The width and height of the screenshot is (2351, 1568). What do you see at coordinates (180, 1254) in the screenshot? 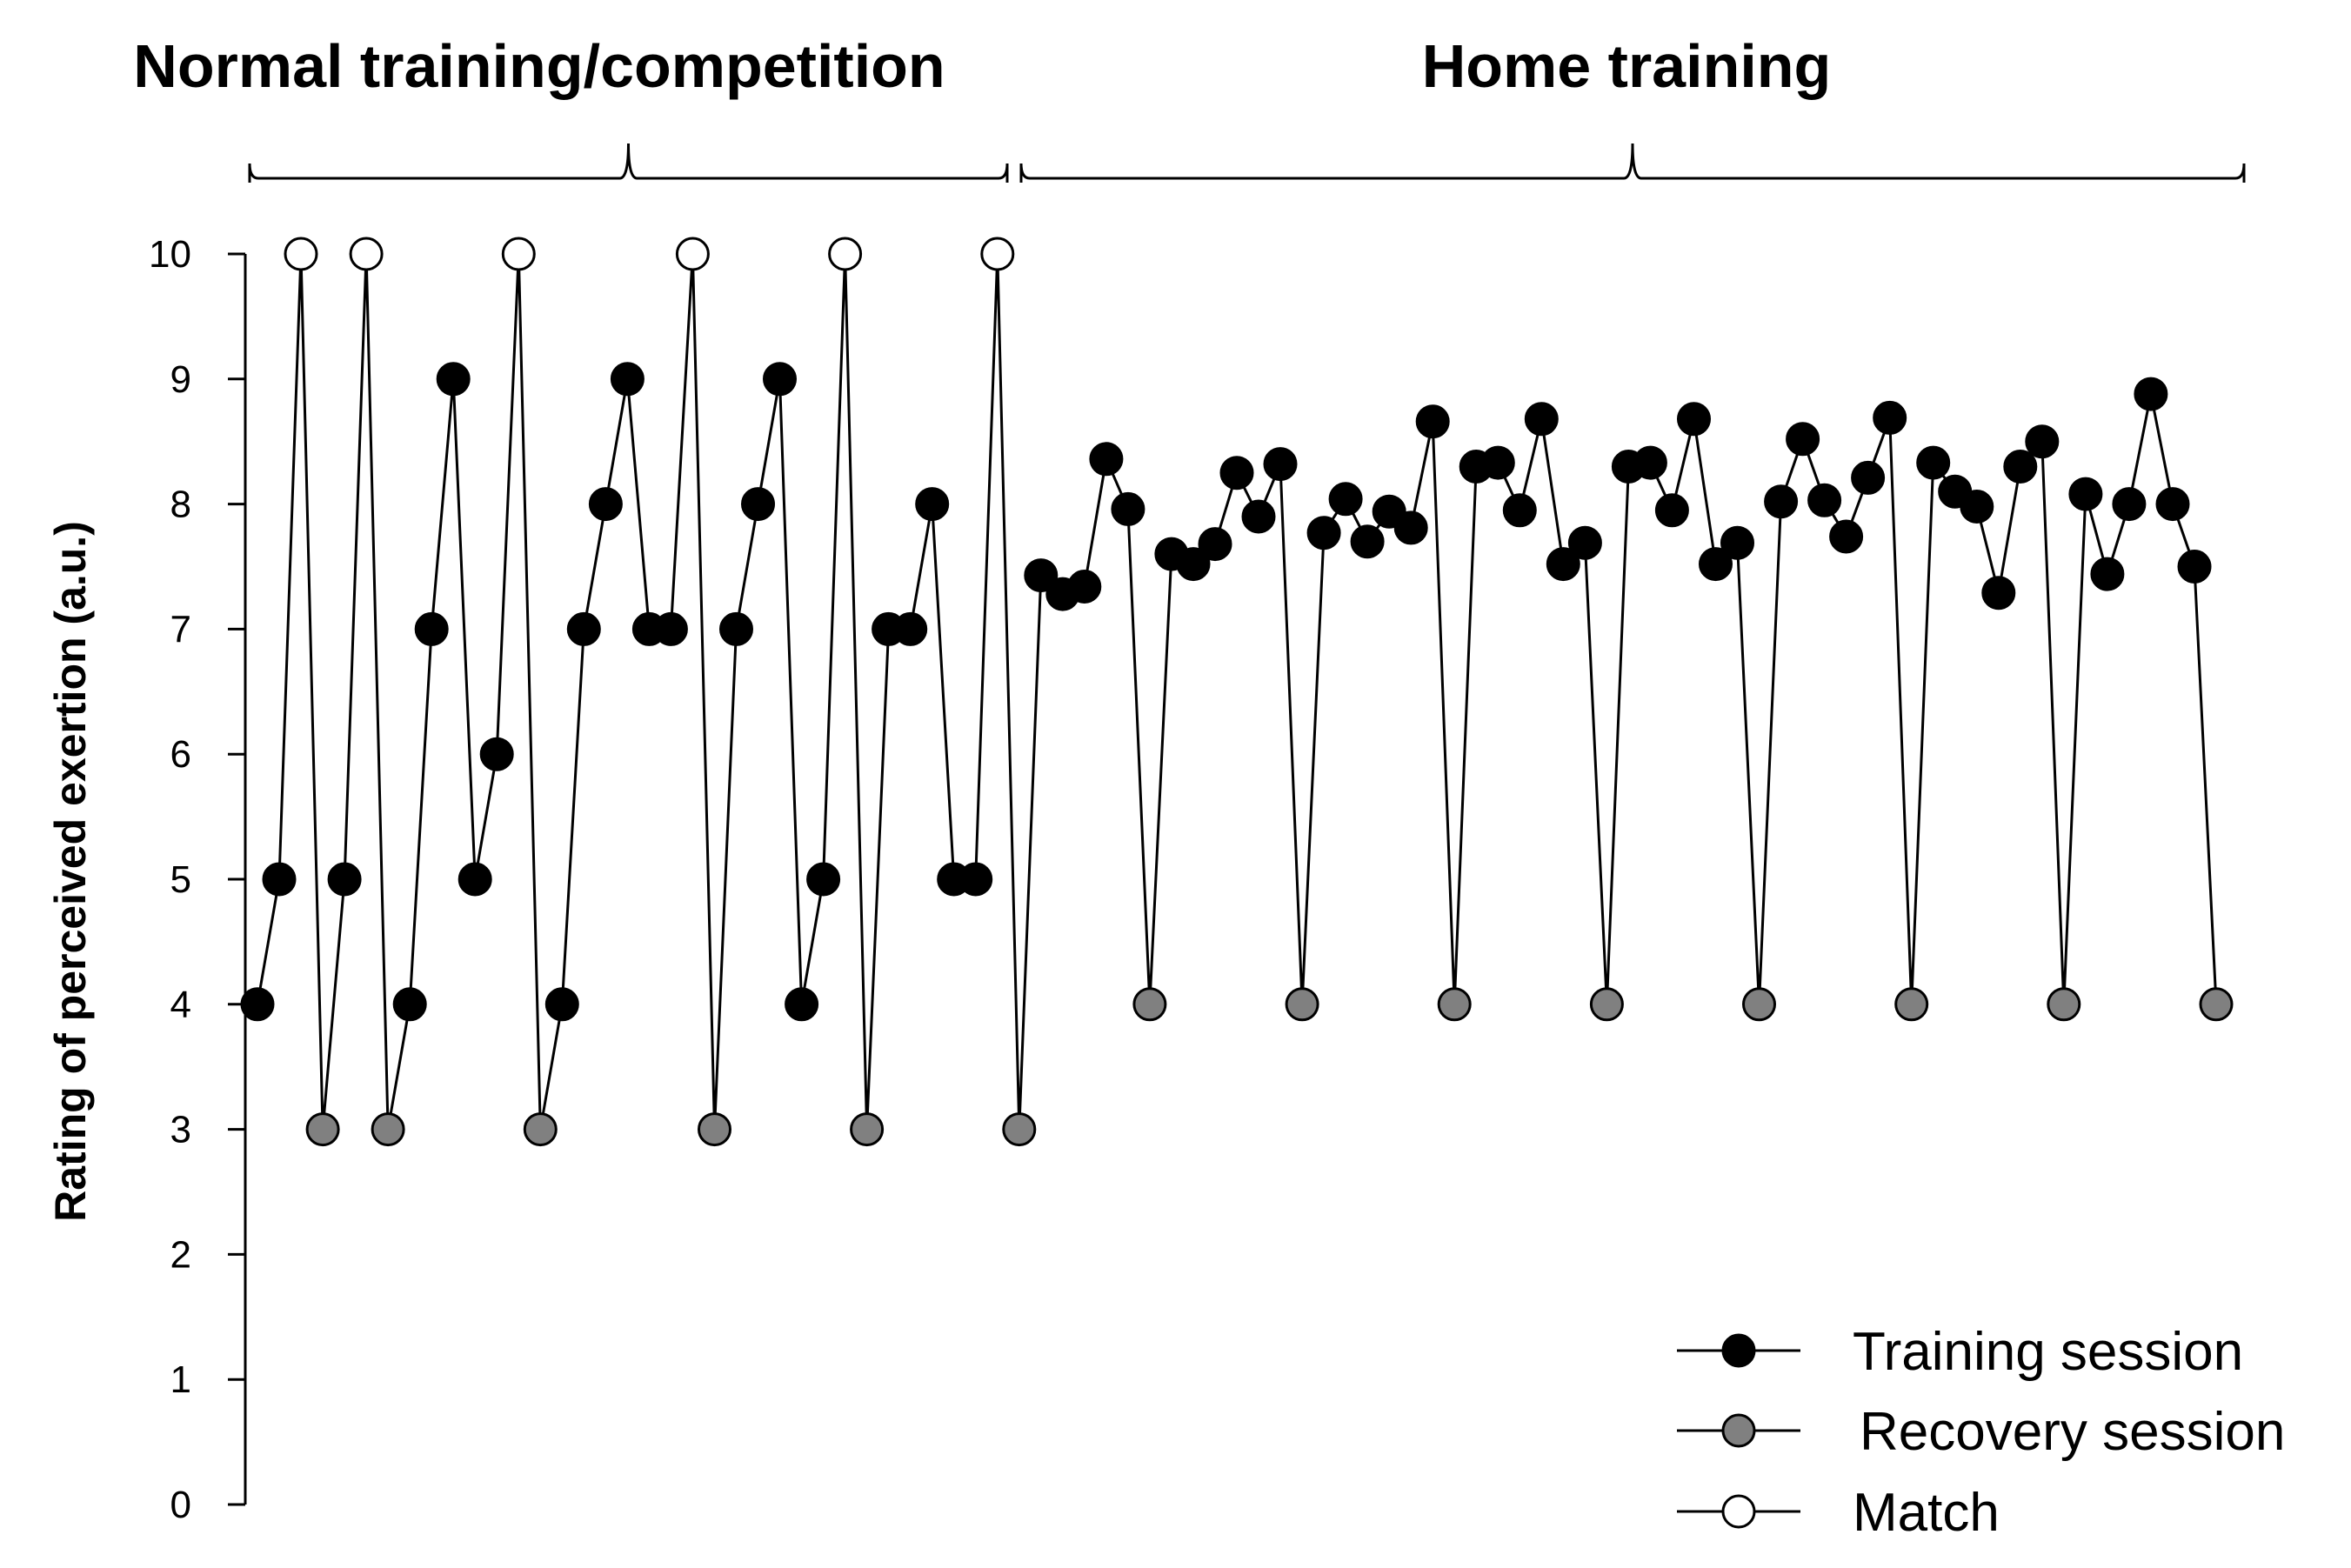
I see `y-tick-label: 2` at bounding box center [180, 1254].